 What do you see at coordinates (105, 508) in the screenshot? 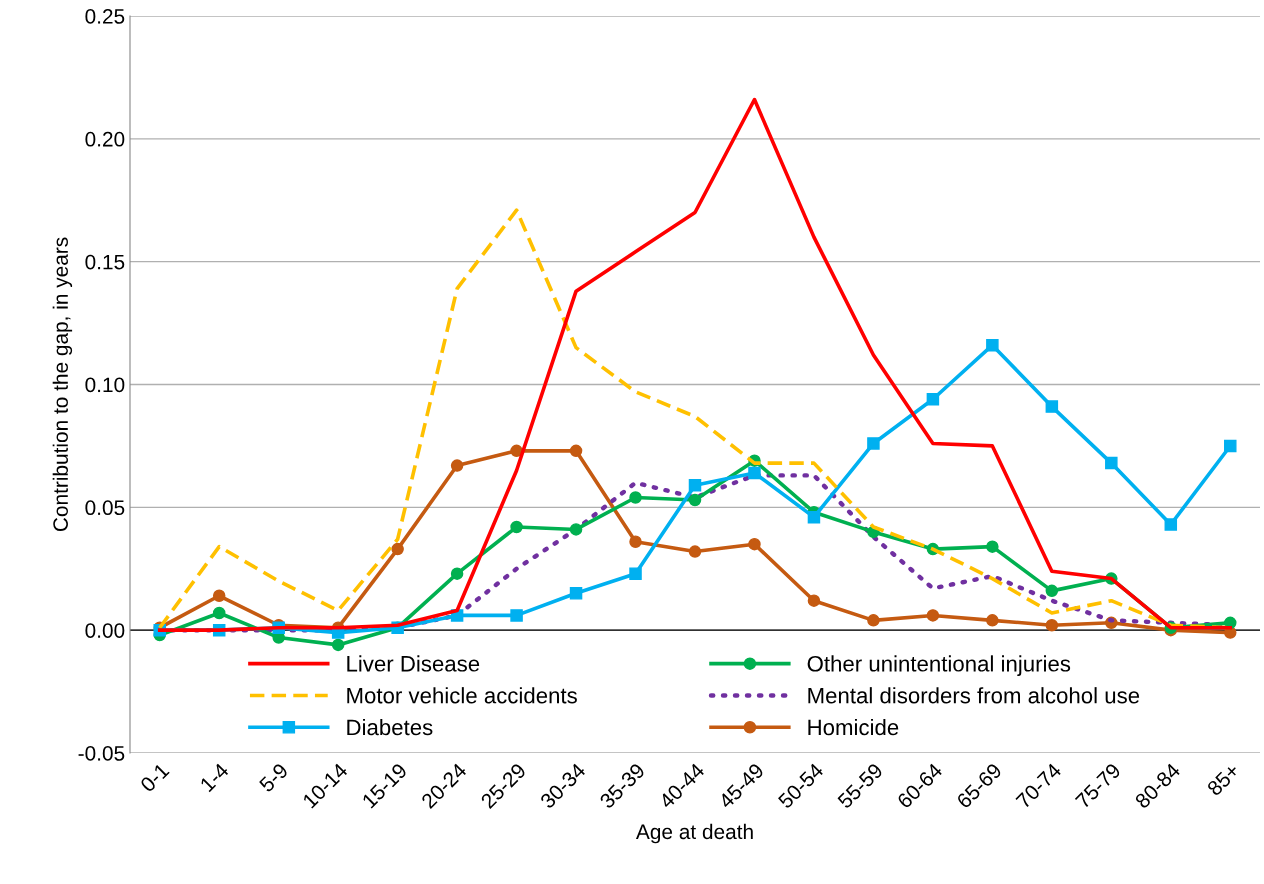
I see `y-tick-label: 0.05` at bounding box center [105, 508].